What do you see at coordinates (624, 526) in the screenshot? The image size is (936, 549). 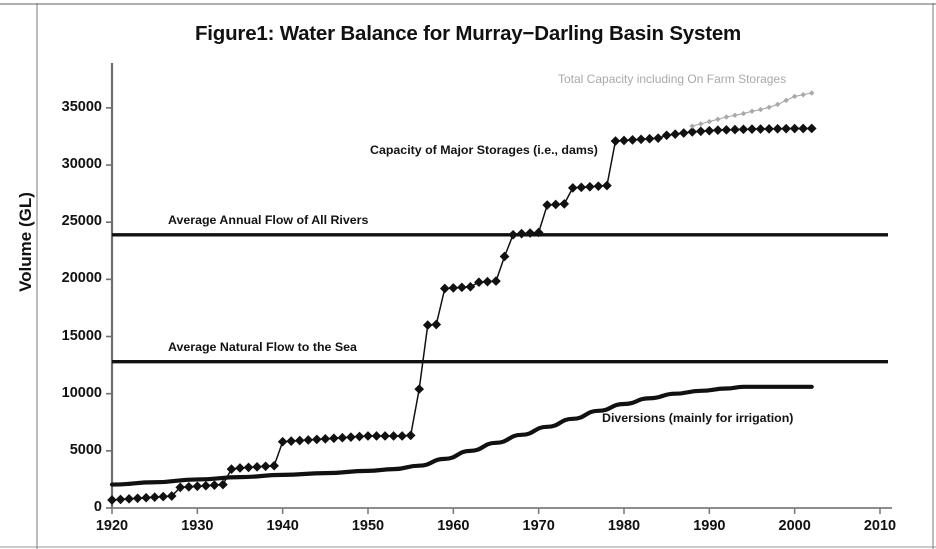 I see `x-tick-label: 1980` at bounding box center [624, 526].